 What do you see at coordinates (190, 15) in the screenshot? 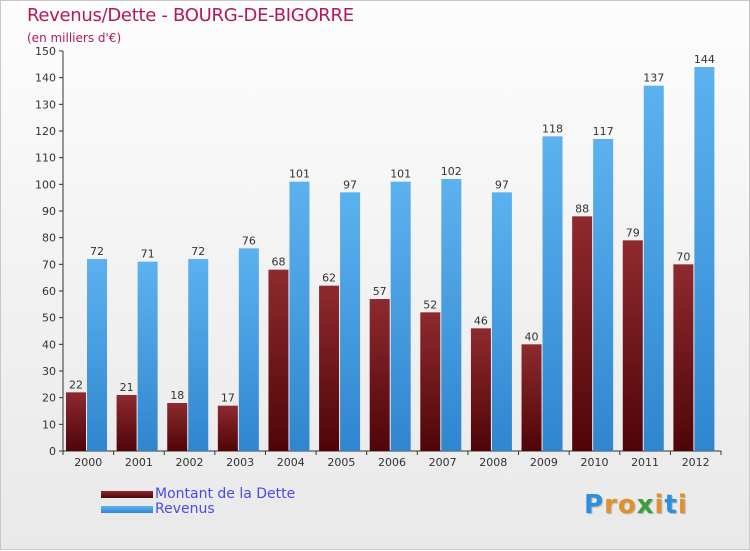
I see `chart-title: Revenus/Dette - BOURG-DE-BIGORRE` at bounding box center [190, 15].